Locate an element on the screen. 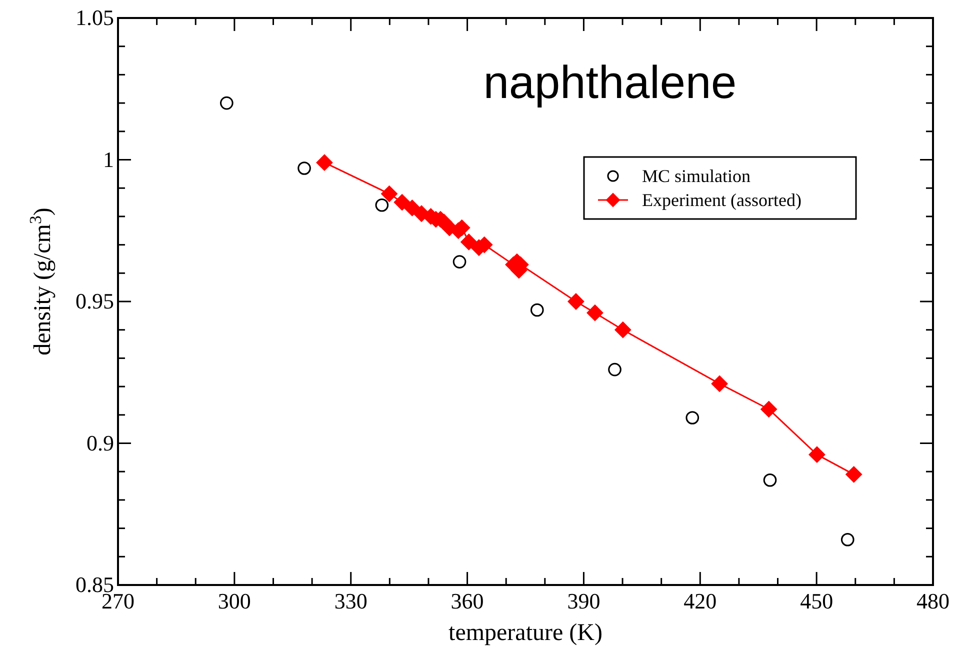  y-tick-label: 0.95 is located at coordinates (95, 301).